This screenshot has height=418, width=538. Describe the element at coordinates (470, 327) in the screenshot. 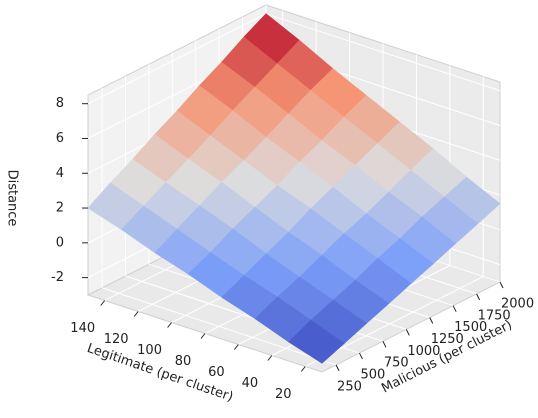

I see `y-tick-label: 1500` at that location.